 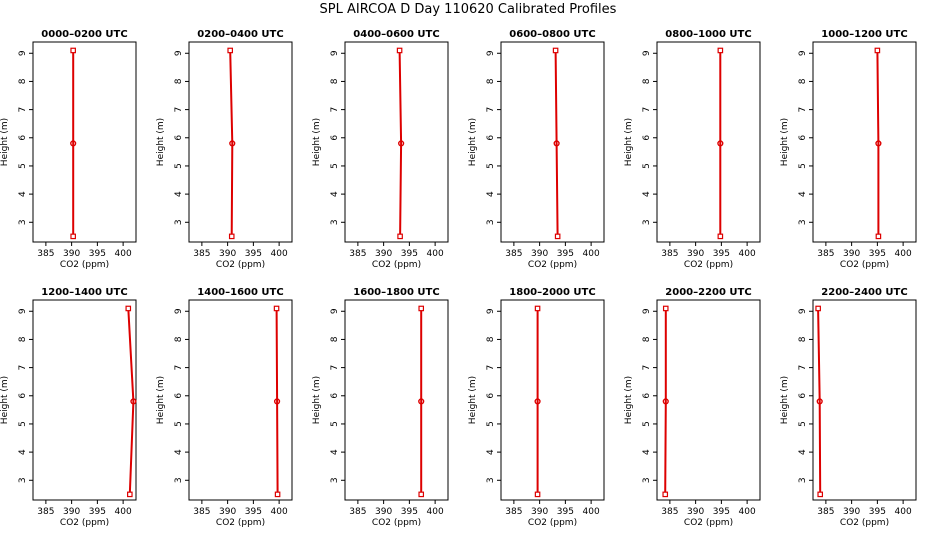 What do you see at coordinates (864, 34) in the screenshot?
I see `panel-title: 1000–1200 UTC` at bounding box center [864, 34].